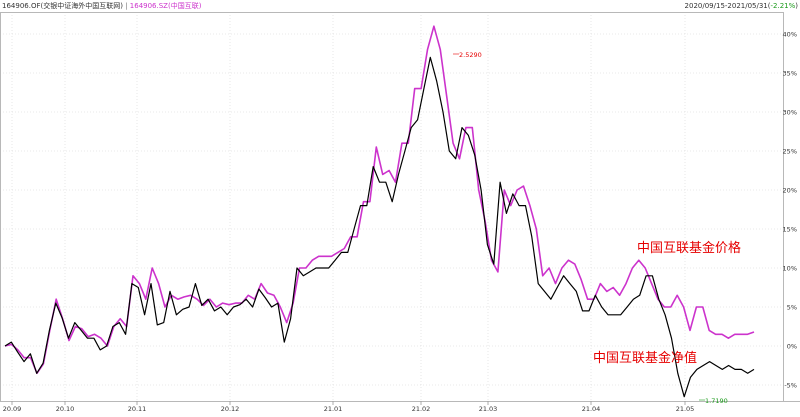 The image size is (800, 417). What do you see at coordinates (792, 347) in the screenshot?
I see `y-tick-label: 0%` at bounding box center [792, 347].